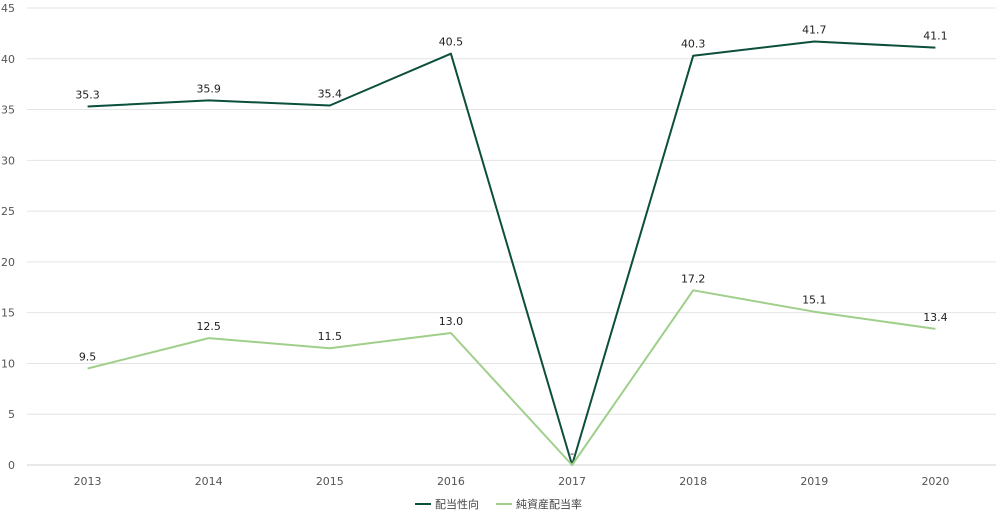  Describe the element at coordinates (549, 504) in the screenshot. I see `legend-label-doe: 純資産配当率` at that location.